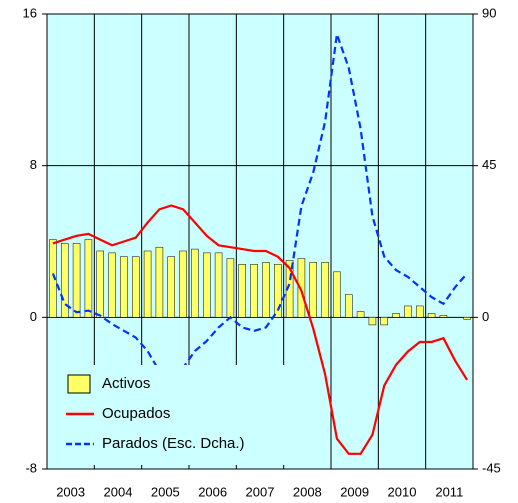 The image size is (518, 503). I want to click on y-tick-label: 16, so click(30, 12).